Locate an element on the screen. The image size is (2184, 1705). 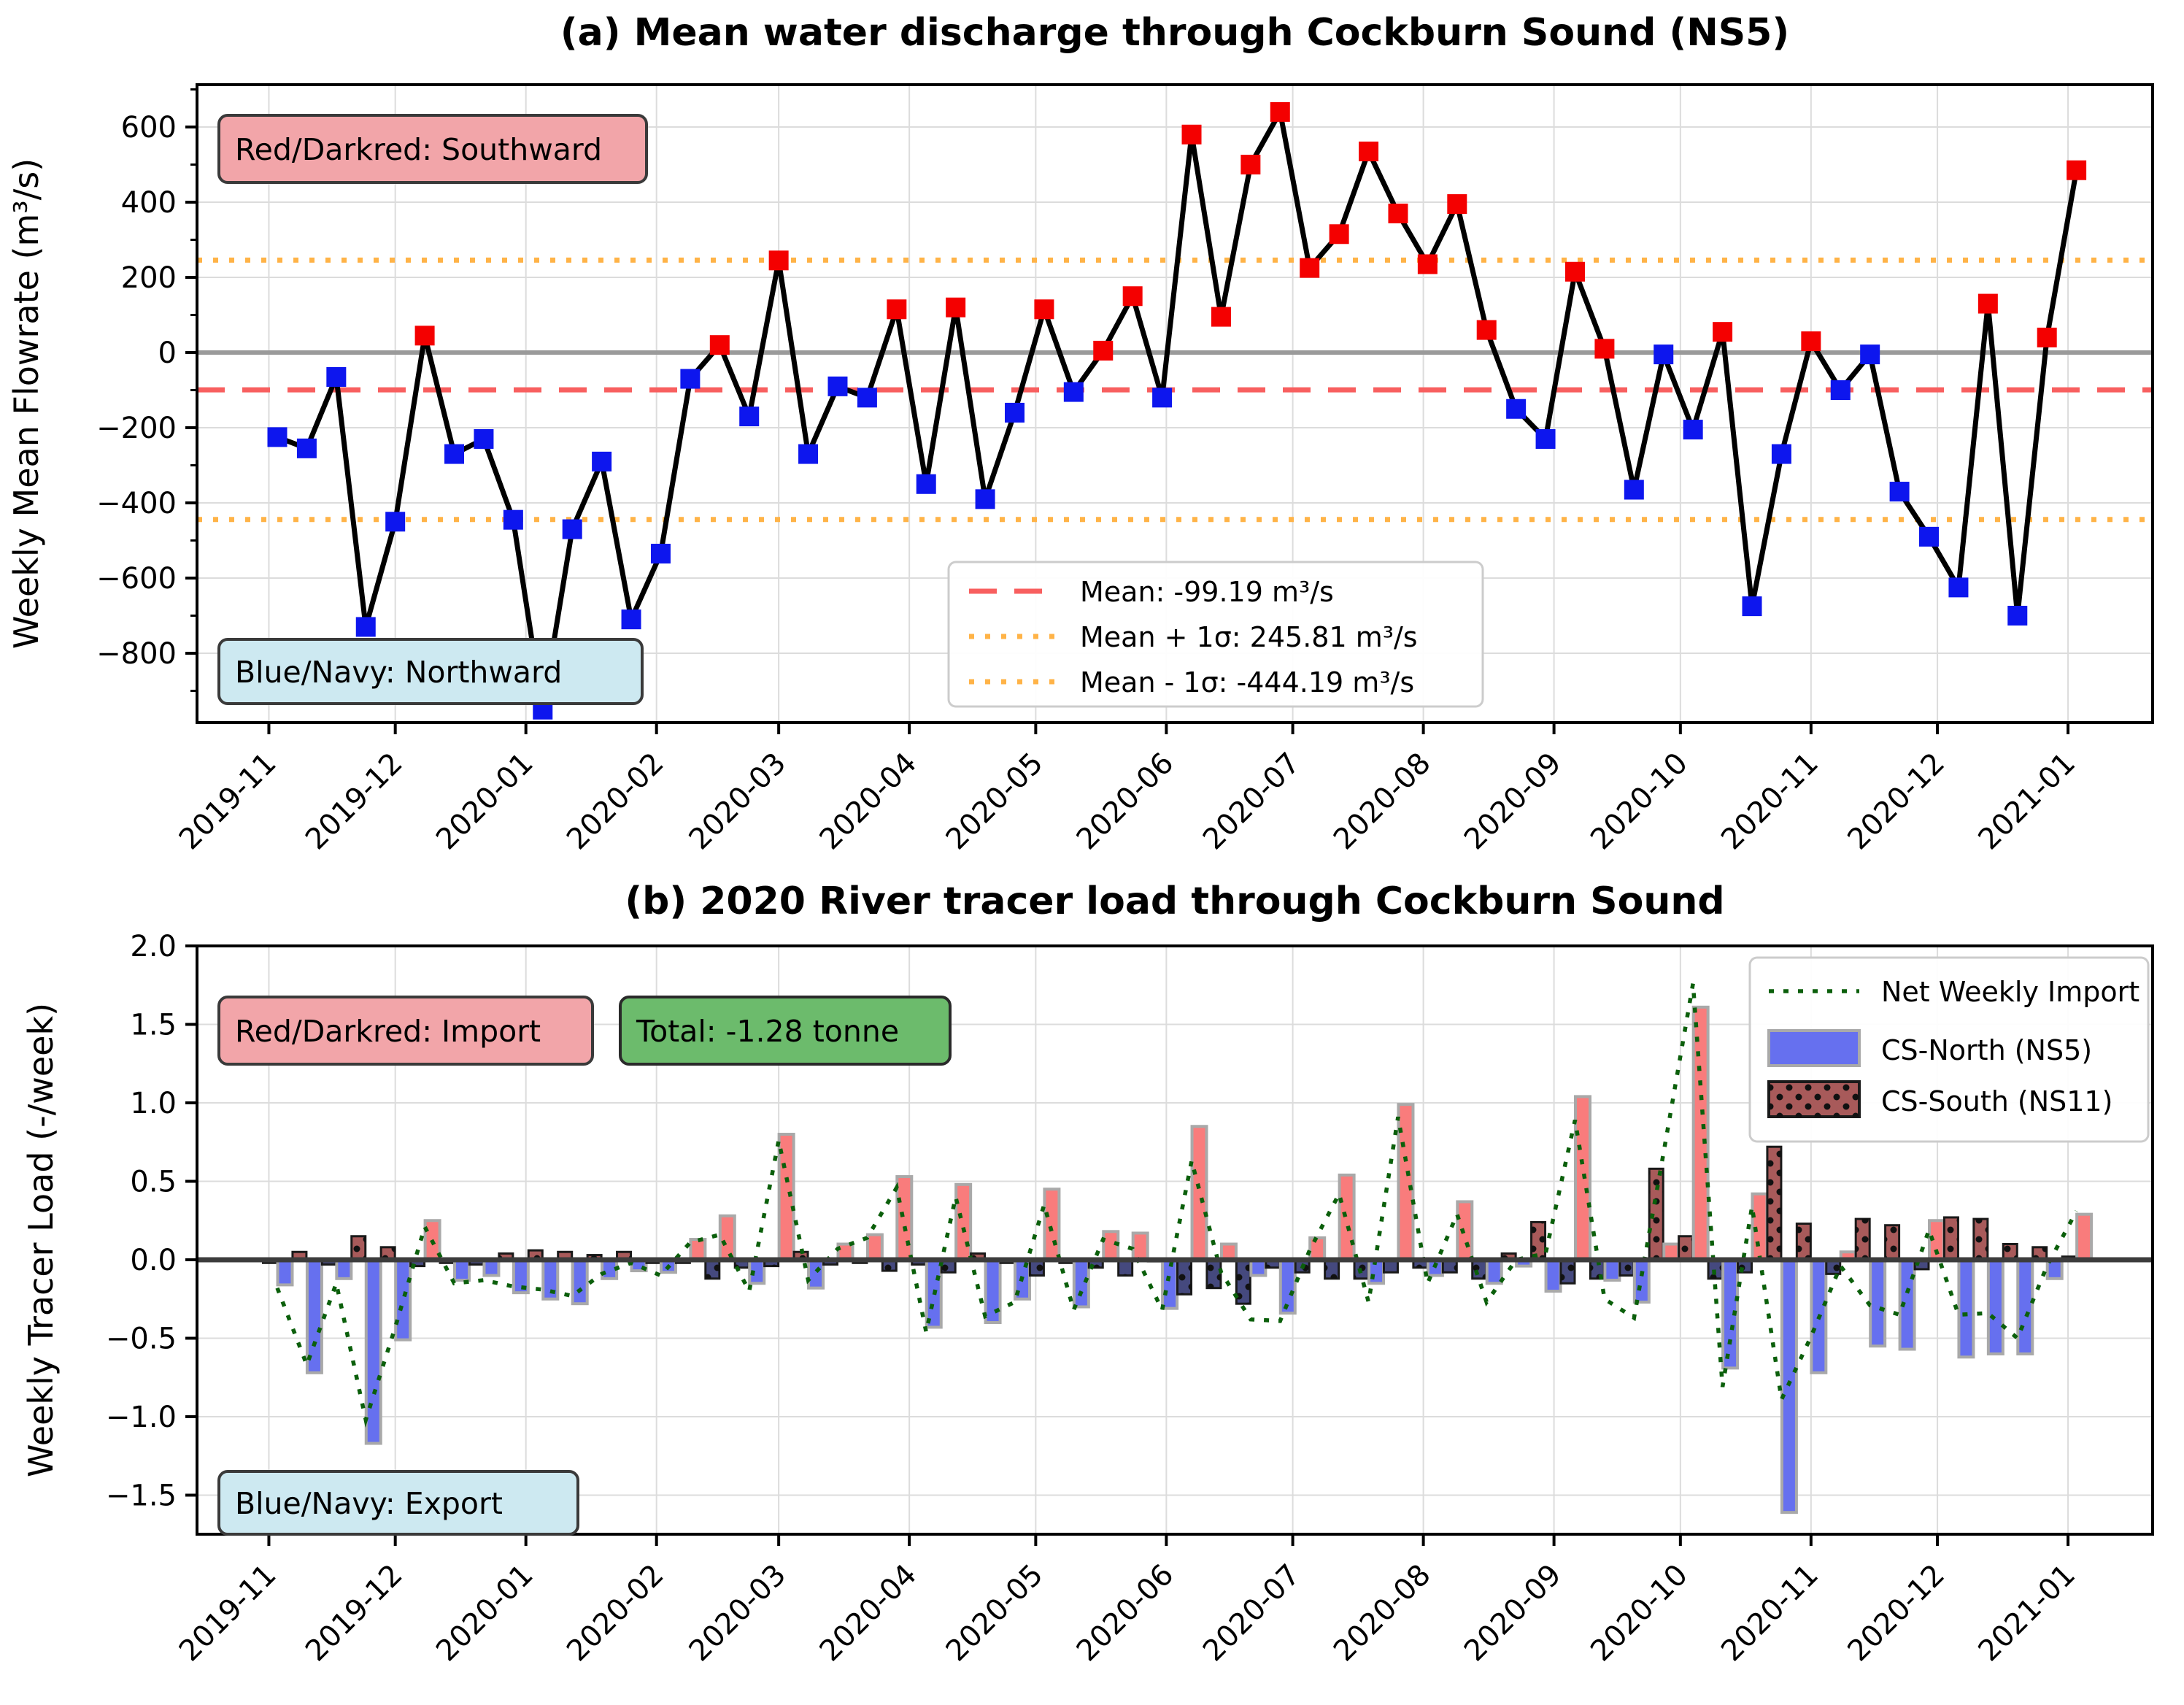
chart-a-ylabel: Weekly Mean Flowrate (m³/s) is located at coordinates (26, 404).